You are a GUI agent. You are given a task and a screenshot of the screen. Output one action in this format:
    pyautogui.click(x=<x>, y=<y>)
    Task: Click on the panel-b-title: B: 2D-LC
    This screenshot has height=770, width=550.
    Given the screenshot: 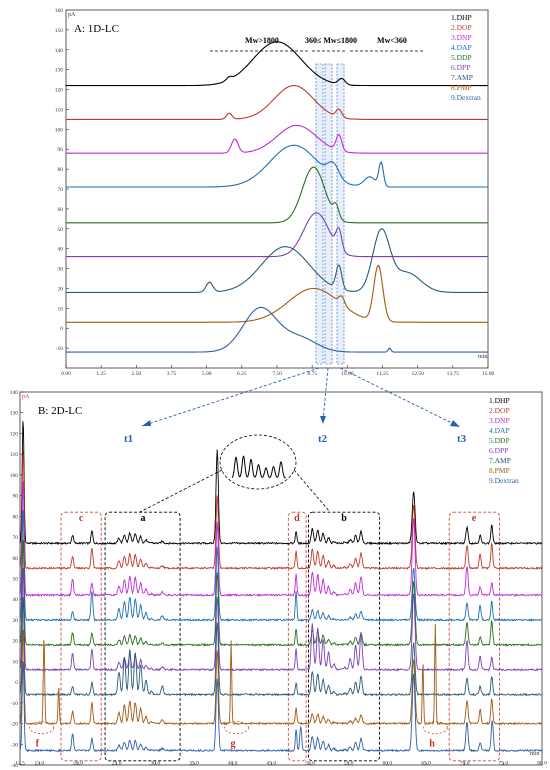 What is the action you would take?
    pyautogui.click(x=60, y=411)
    